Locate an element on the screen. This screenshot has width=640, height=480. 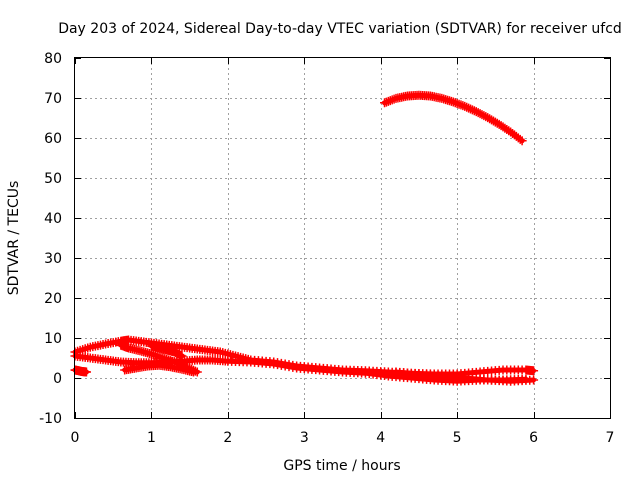
x-tick-label: 4 is located at coordinates (380, 438).